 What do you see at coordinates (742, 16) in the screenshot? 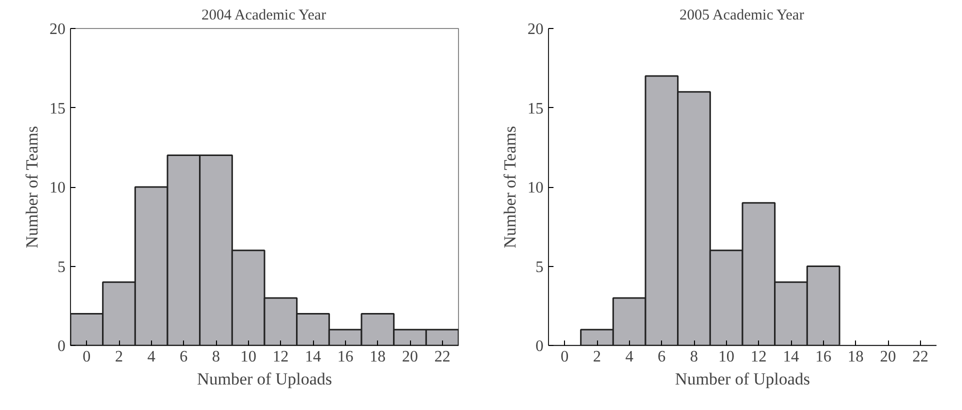
I see `chart-title: 2005 Academic Year` at bounding box center [742, 16].